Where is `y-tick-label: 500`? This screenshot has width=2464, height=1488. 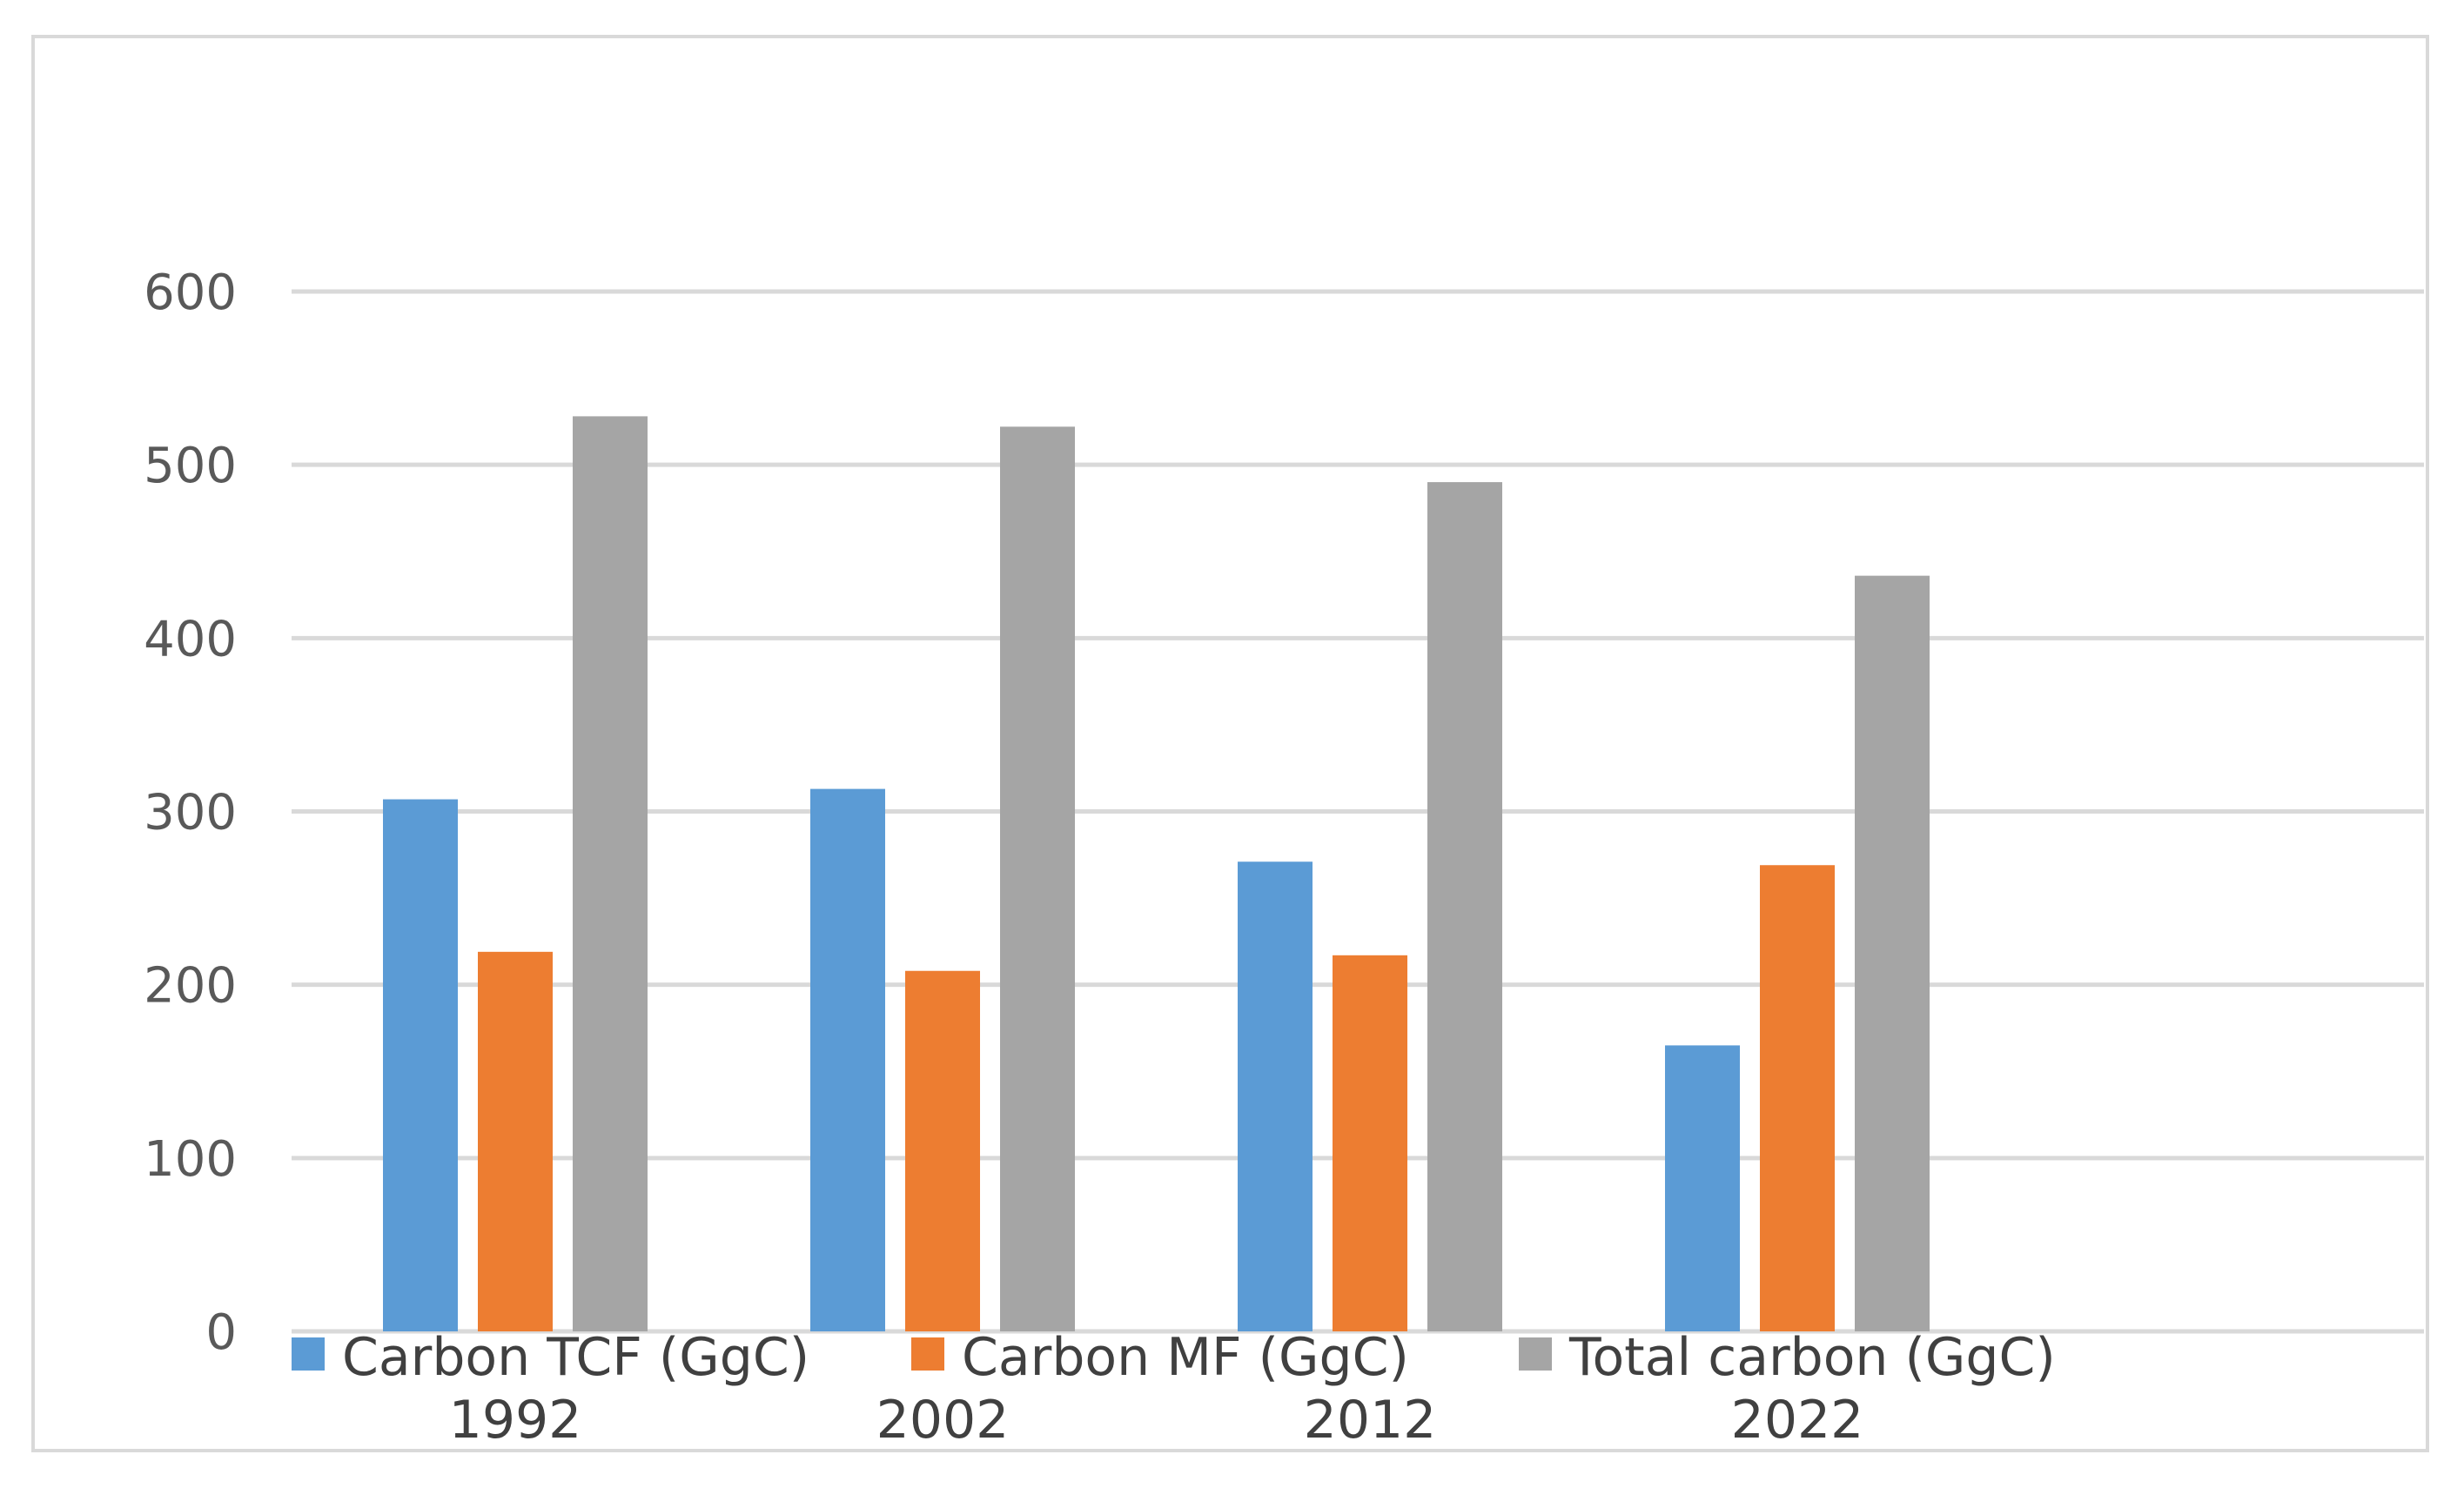 y-tick-label: 500 is located at coordinates (190, 466).